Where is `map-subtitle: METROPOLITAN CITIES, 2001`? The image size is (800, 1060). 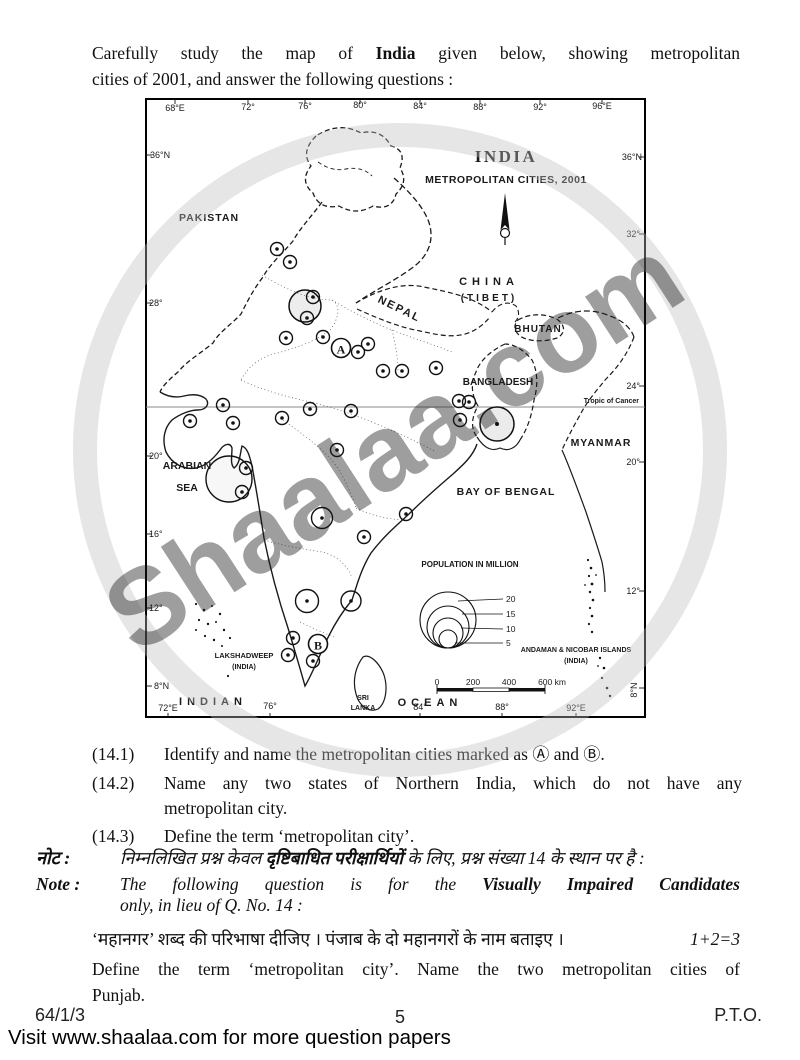
map-subtitle: METROPOLITAN CITIES, 2001 is located at coordinates (506, 180).